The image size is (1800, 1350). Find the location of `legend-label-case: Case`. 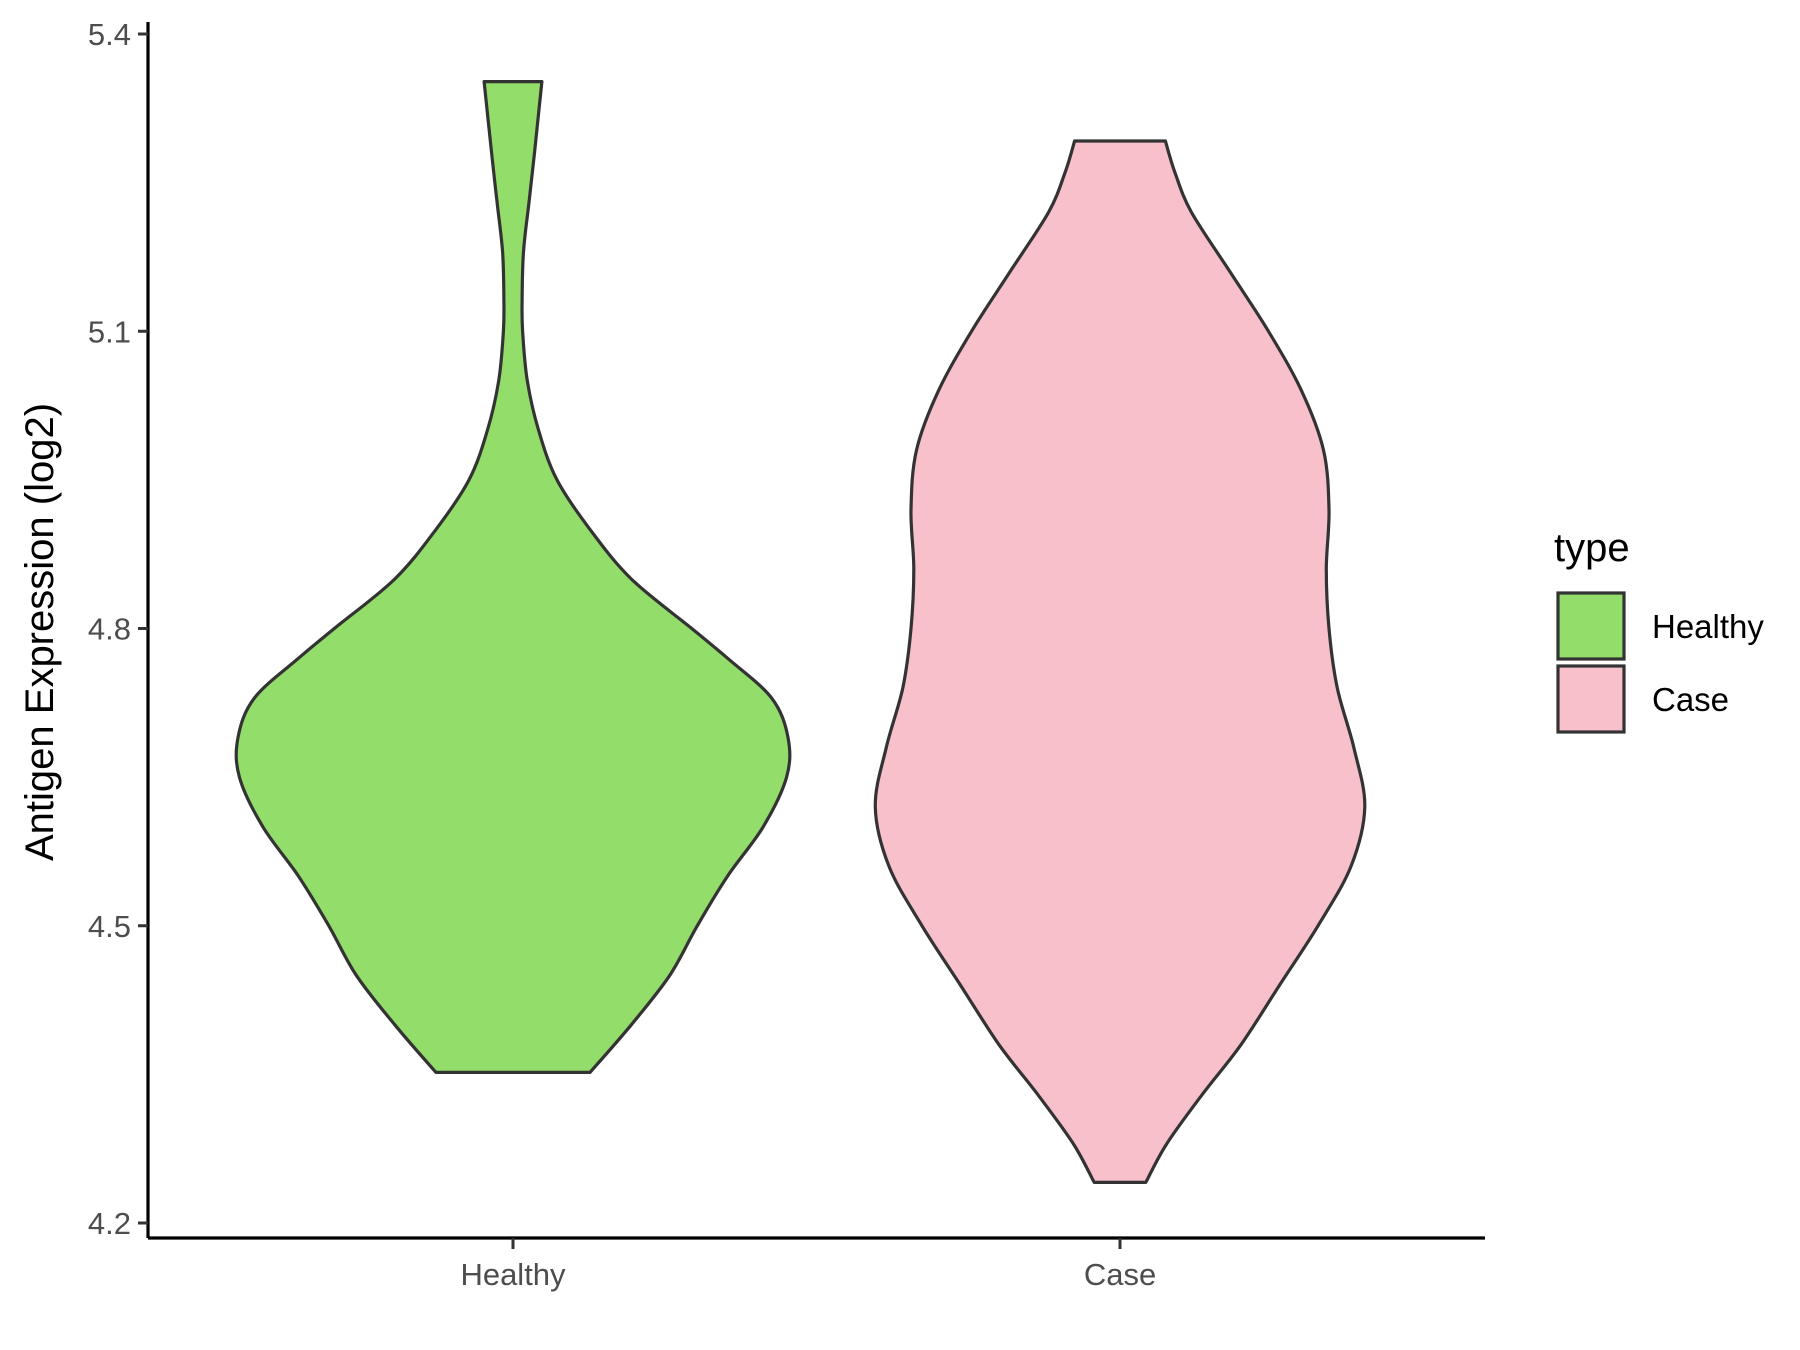

legend-label-case: Case is located at coordinates (1690, 699).